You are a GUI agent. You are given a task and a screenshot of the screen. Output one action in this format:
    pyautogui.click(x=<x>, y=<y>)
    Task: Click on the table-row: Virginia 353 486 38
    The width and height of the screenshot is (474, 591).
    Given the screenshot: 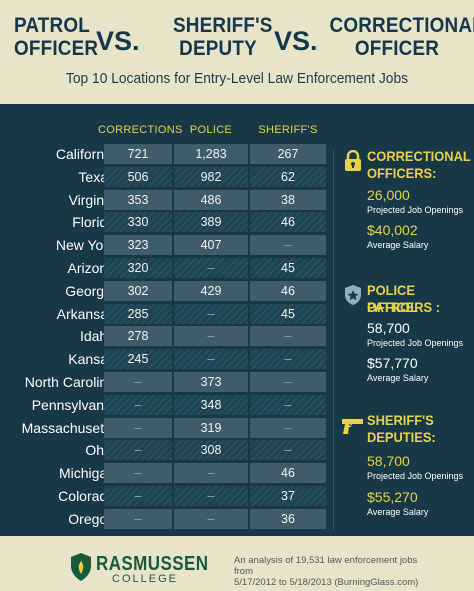 What is the action you would take?
    pyautogui.click(x=167, y=200)
    